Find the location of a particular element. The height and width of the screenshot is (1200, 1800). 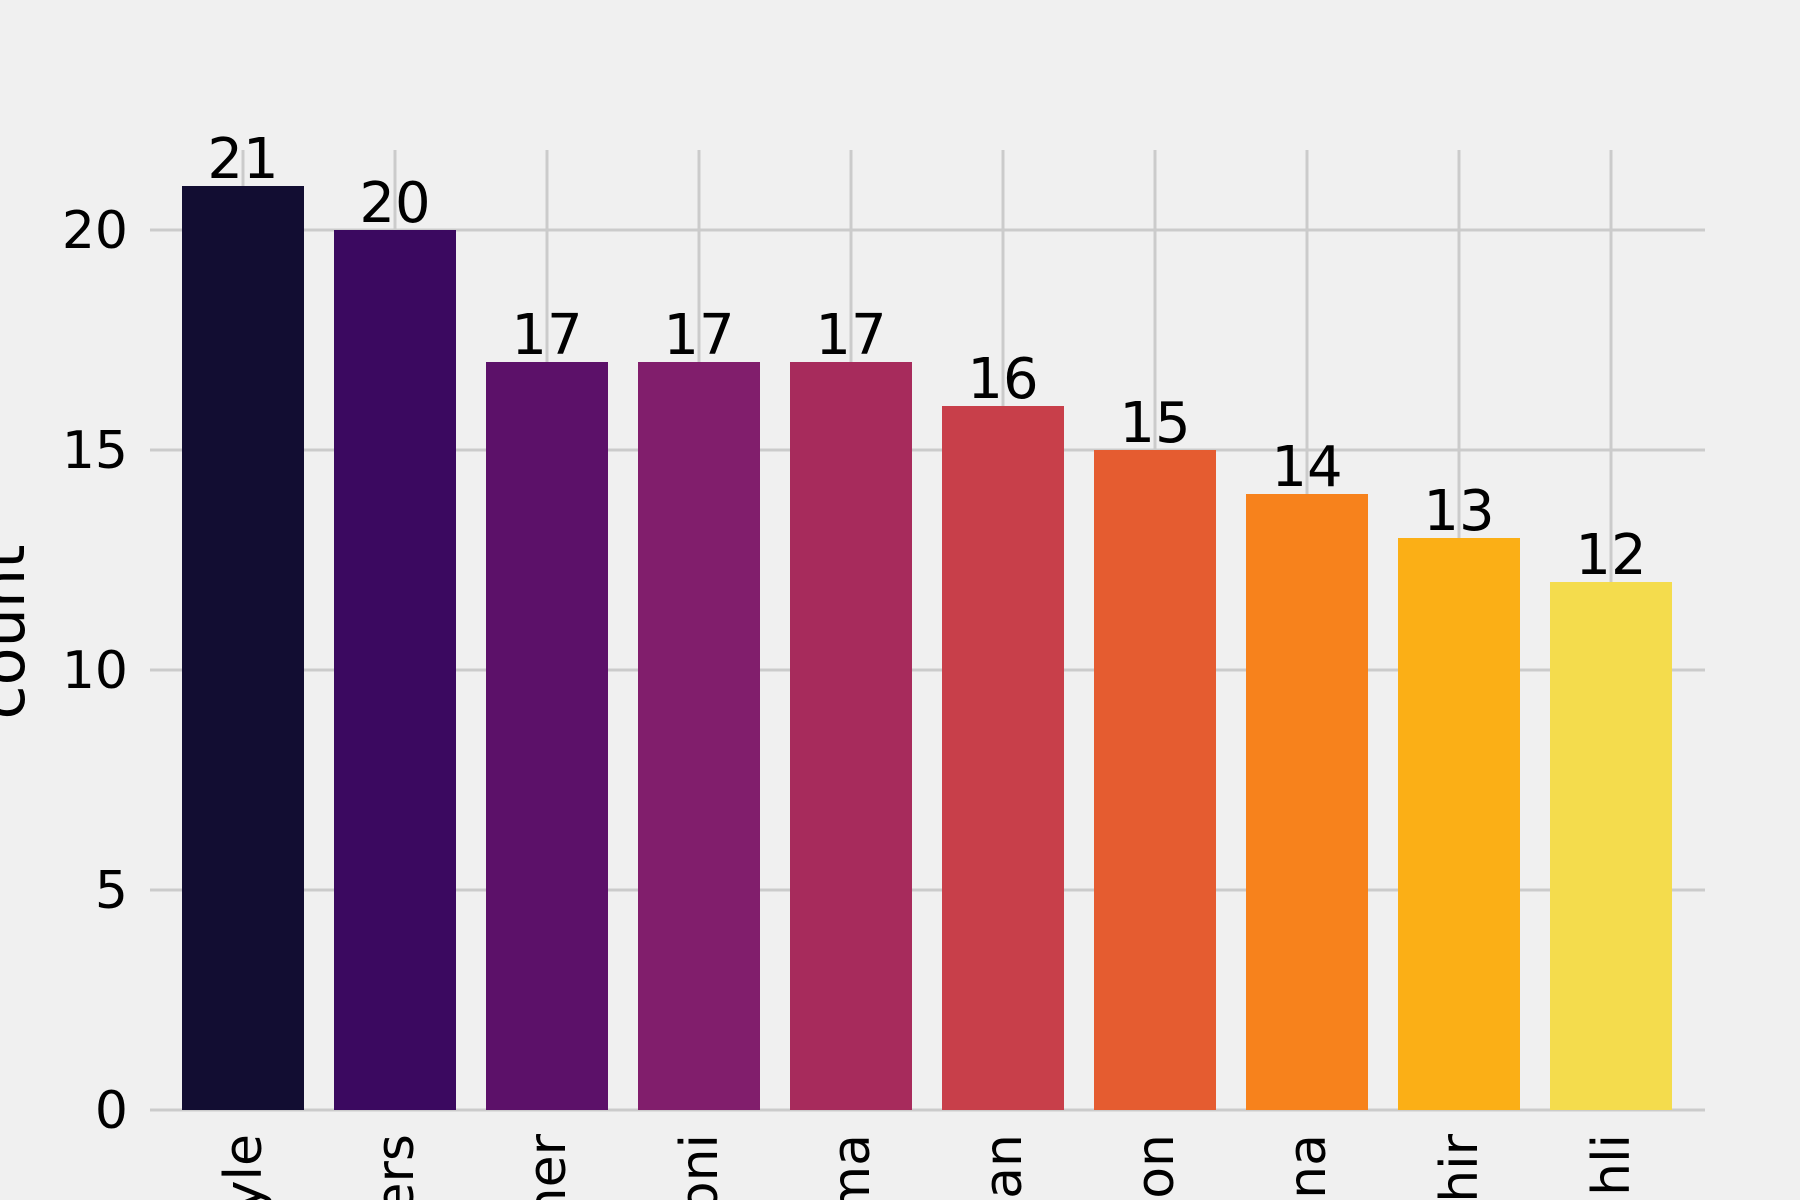

bar-value-label: 20 is located at coordinates (394, 203).